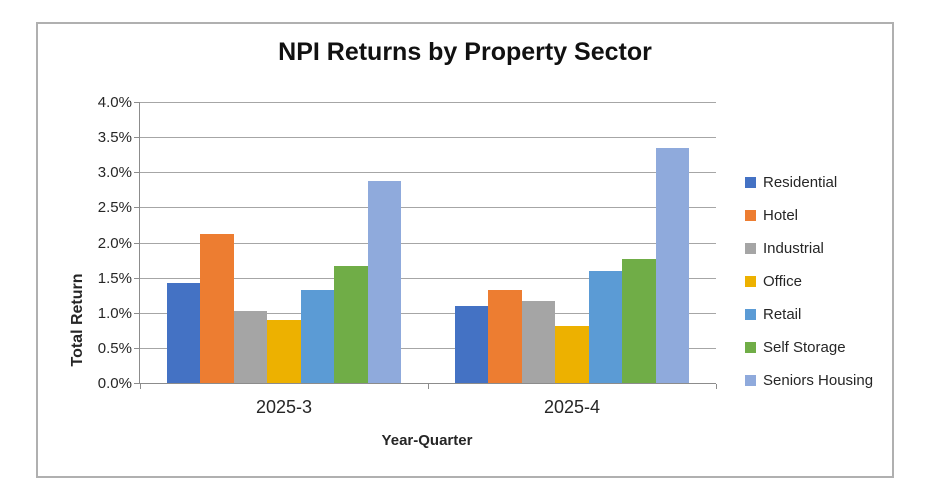 The width and height of the screenshot is (936, 500). I want to click on gridline-3.0%, so click(428, 173).